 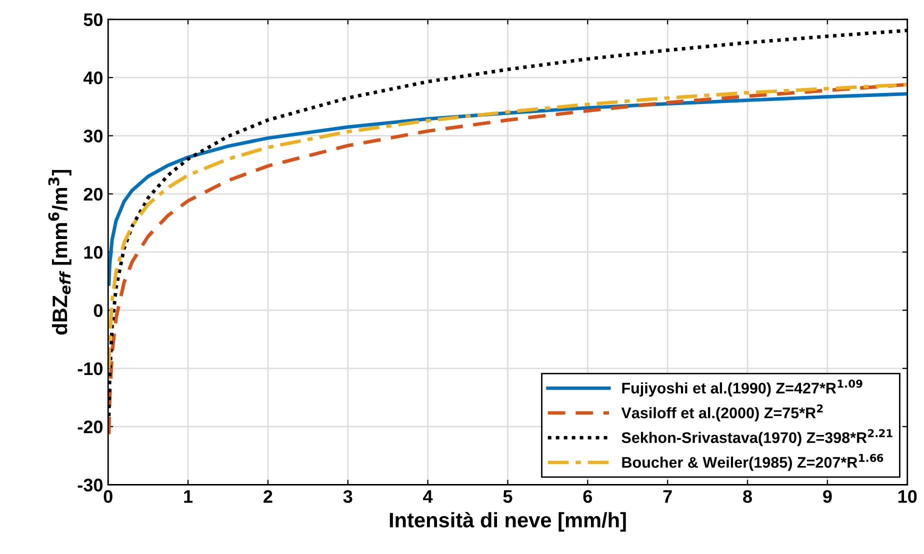 I want to click on legend-label: Boucher & Weiler(1985) Z=207*R$^{1.66}$, so click(x=753, y=462).